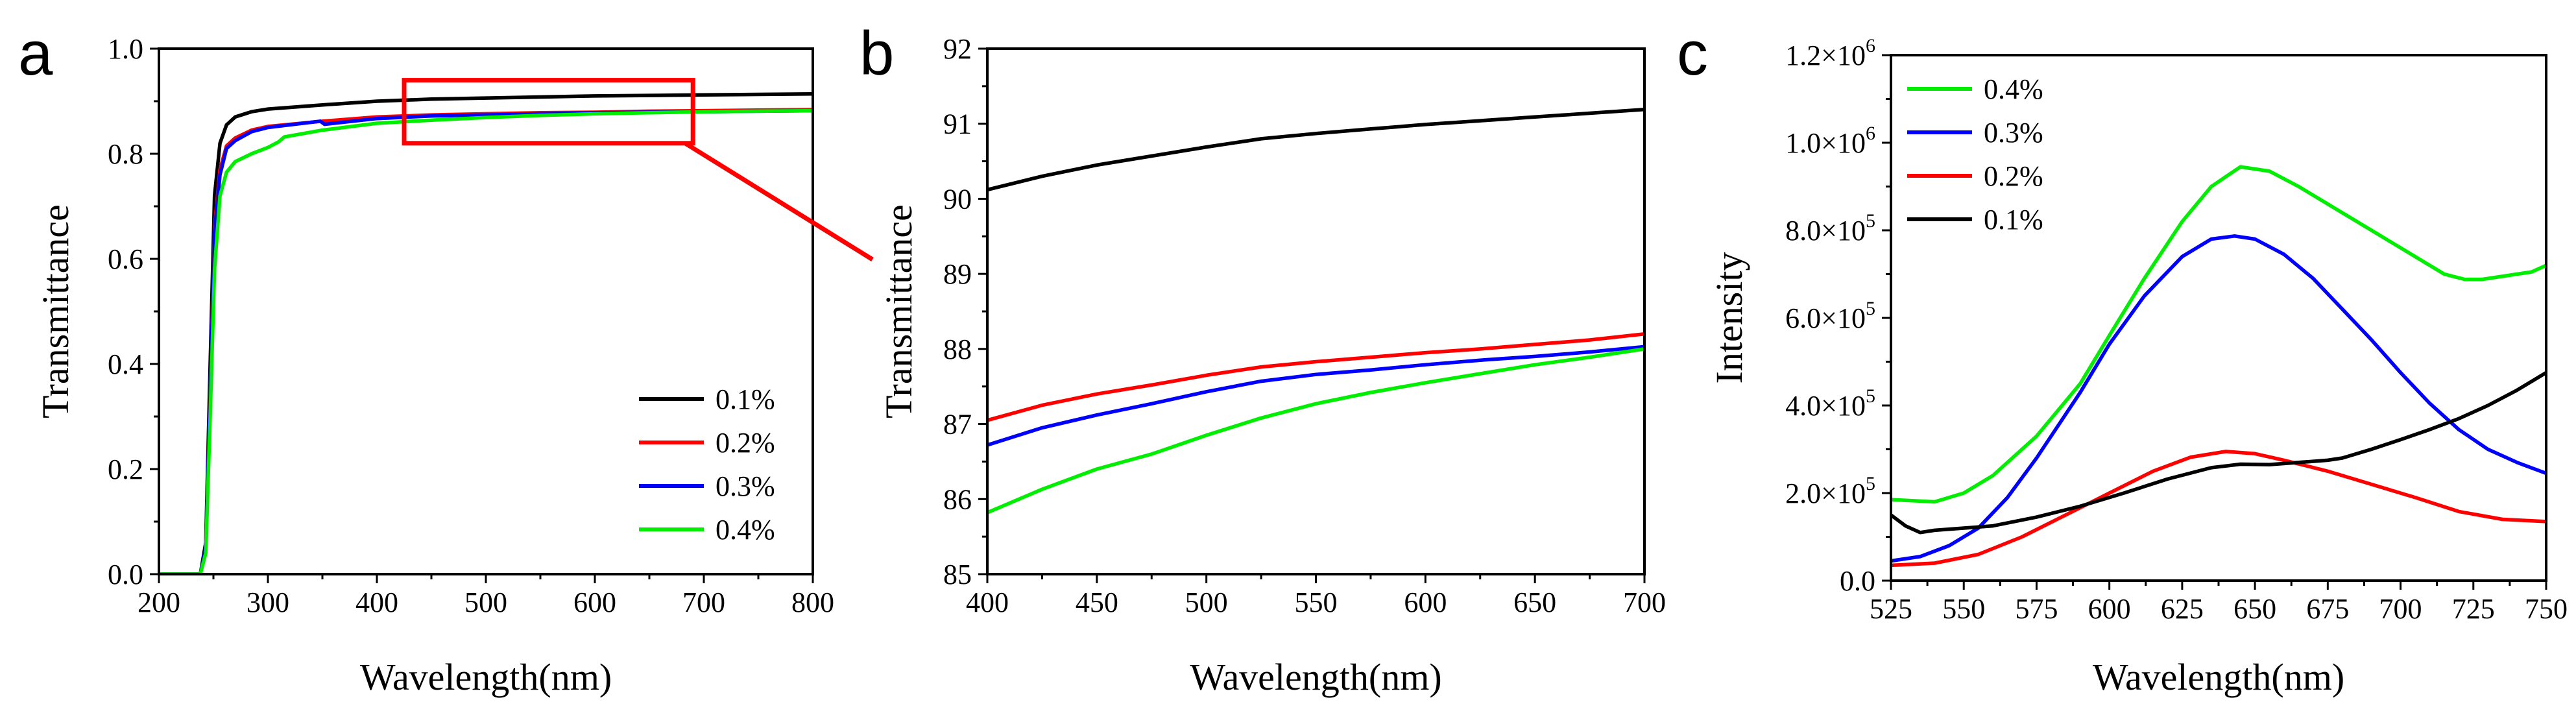 This screenshot has width=2576, height=713. What do you see at coordinates (899, 311) in the screenshot?
I see `y-axis-title-b: Transmittance` at bounding box center [899, 311].